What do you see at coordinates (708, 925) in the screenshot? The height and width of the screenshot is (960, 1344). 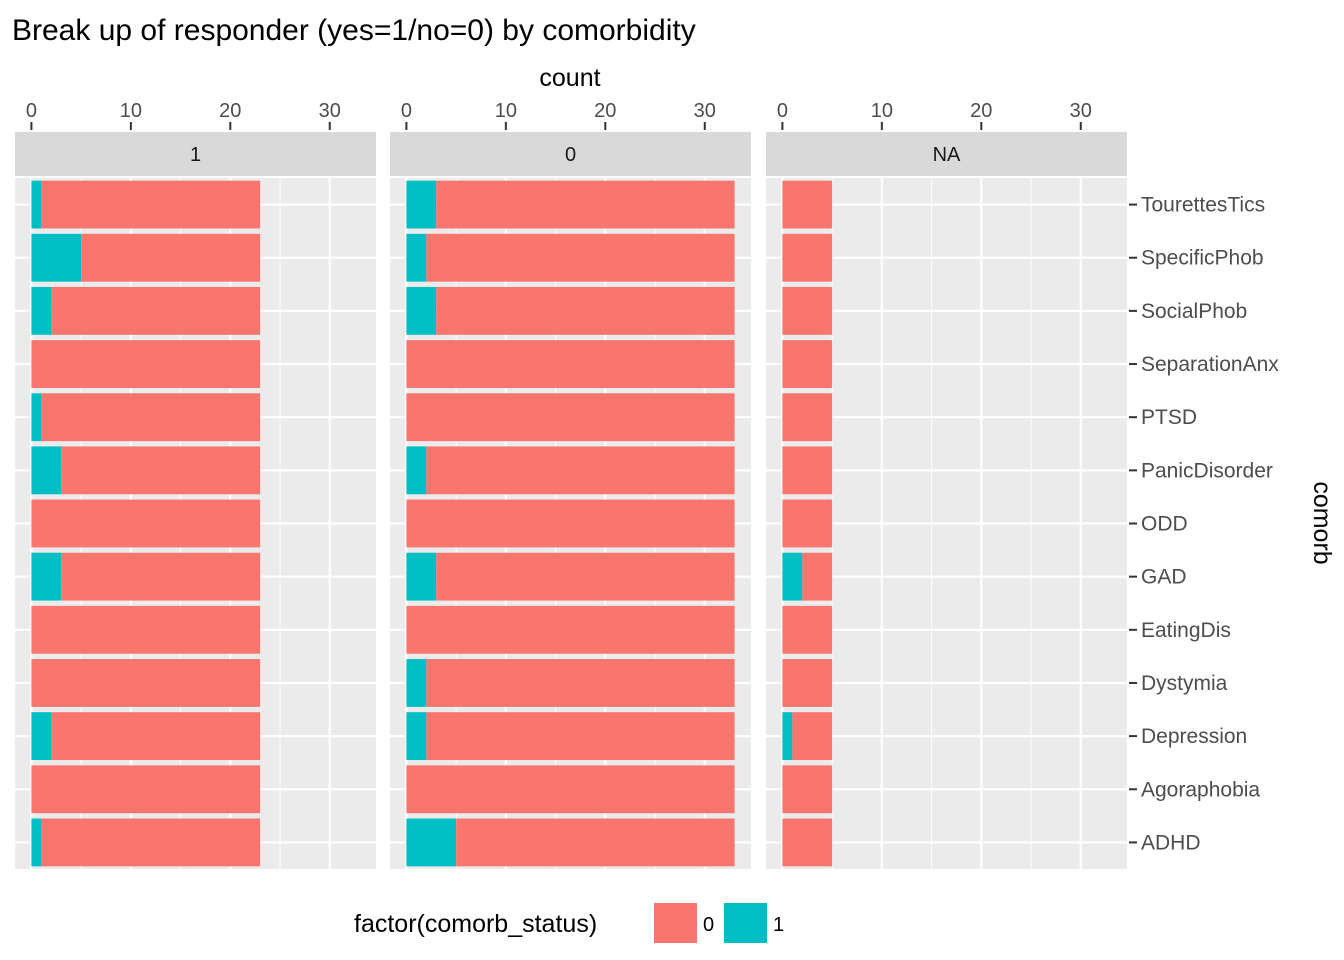 I see `legend-label-0: 0` at bounding box center [708, 925].